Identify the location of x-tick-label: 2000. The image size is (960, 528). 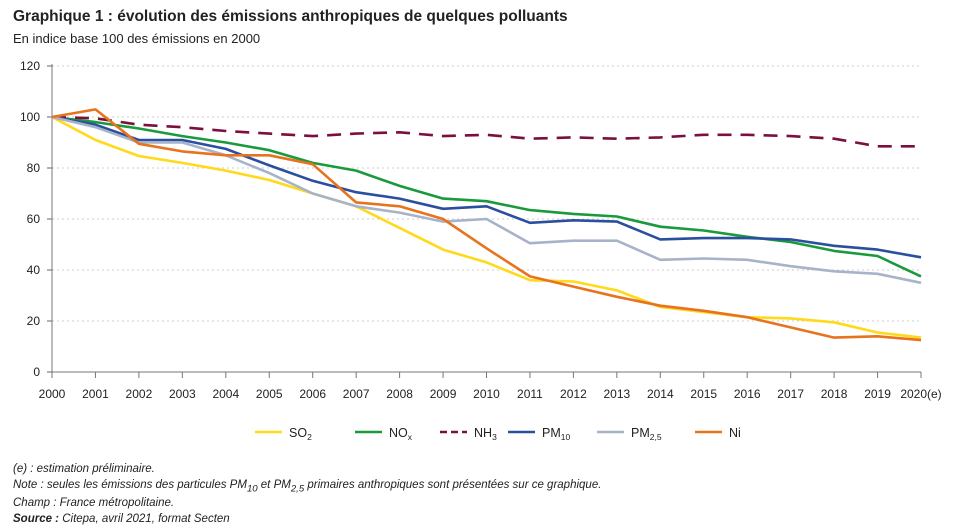
(52, 394).